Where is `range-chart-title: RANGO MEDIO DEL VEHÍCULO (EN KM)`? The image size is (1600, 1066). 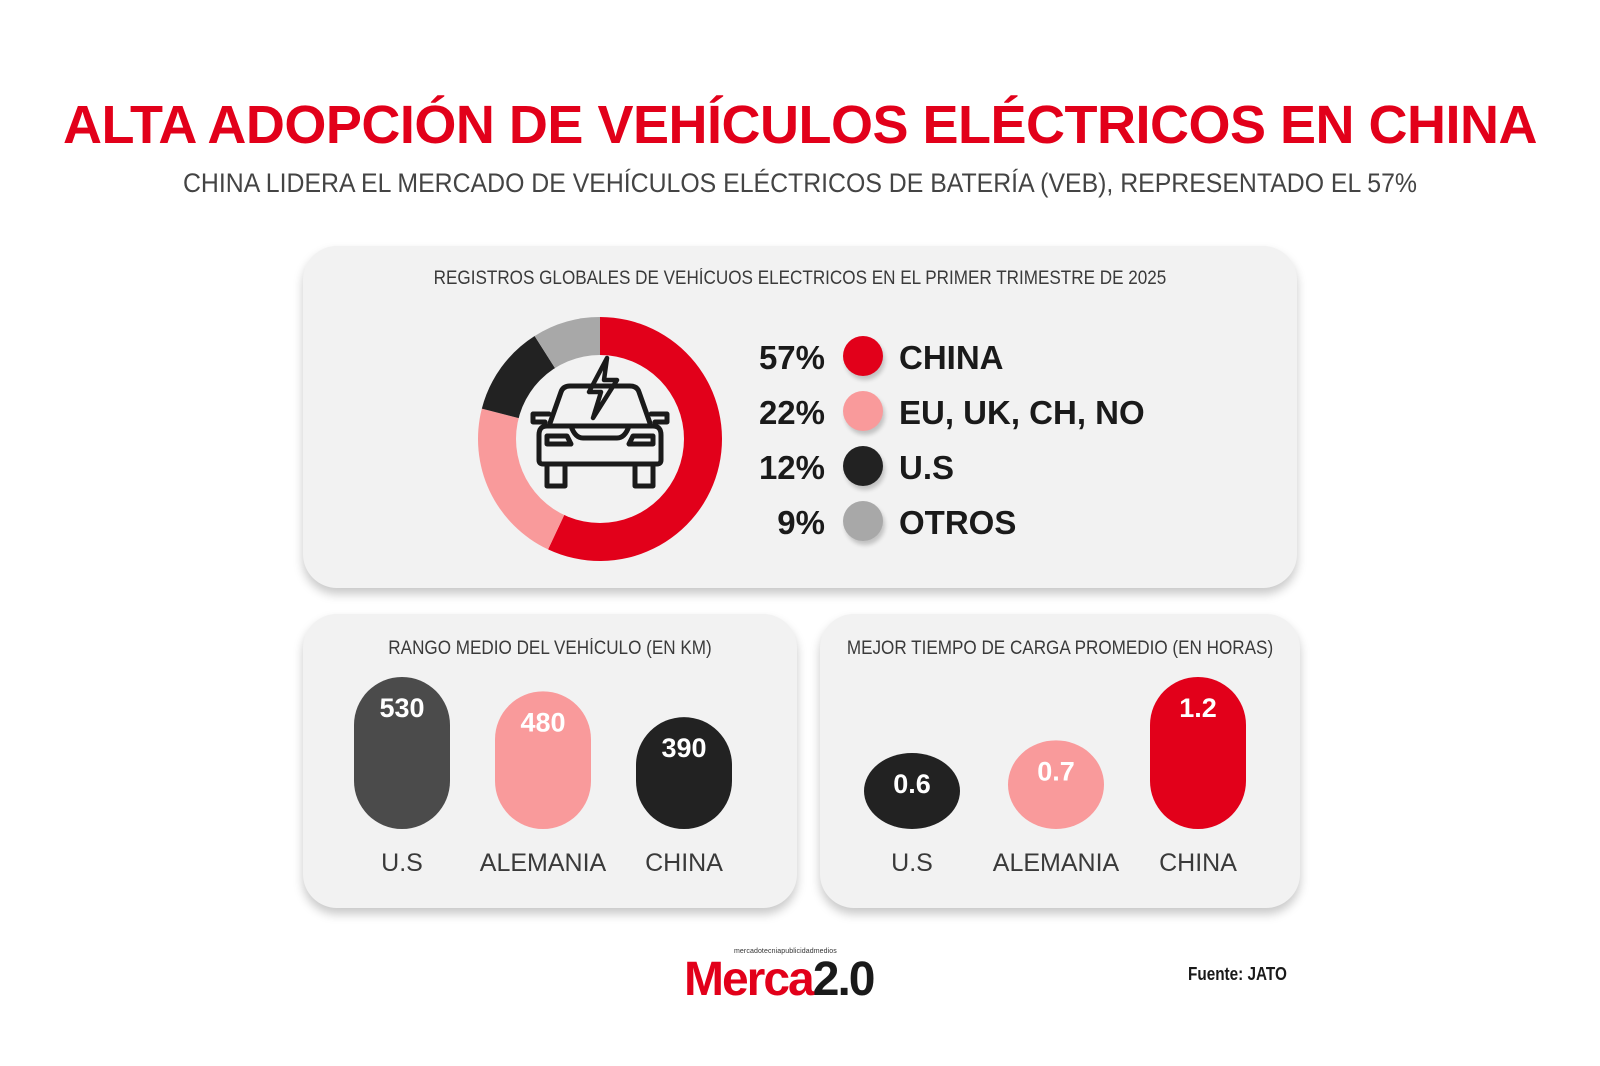
range-chart-title: RANGO MEDIO DEL VEHÍCULO (EN KM) is located at coordinates (550, 648).